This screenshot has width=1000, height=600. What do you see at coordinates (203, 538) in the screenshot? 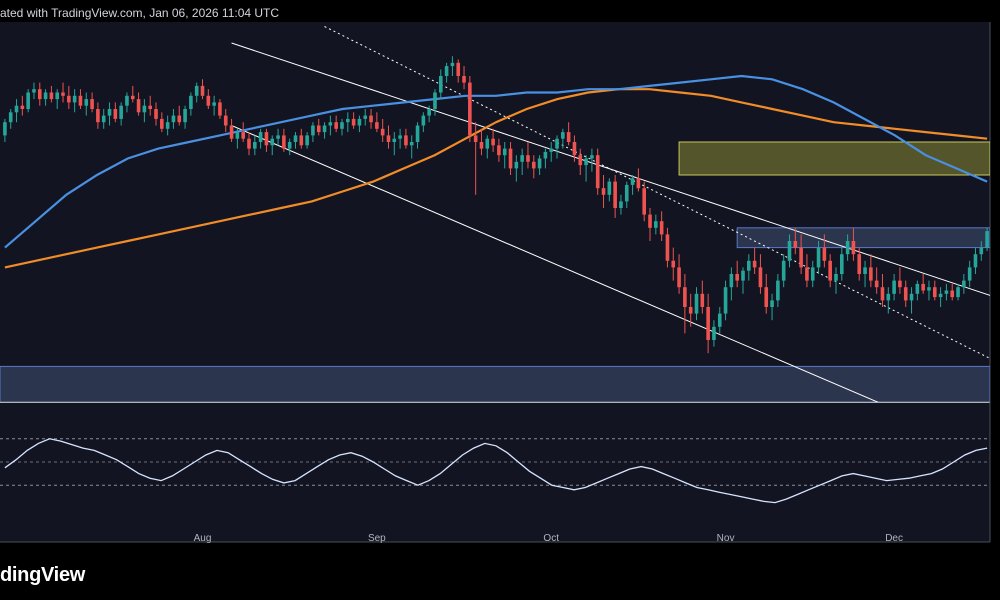
I see `x-tick-label: Aug` at bounding box center [203, 538].